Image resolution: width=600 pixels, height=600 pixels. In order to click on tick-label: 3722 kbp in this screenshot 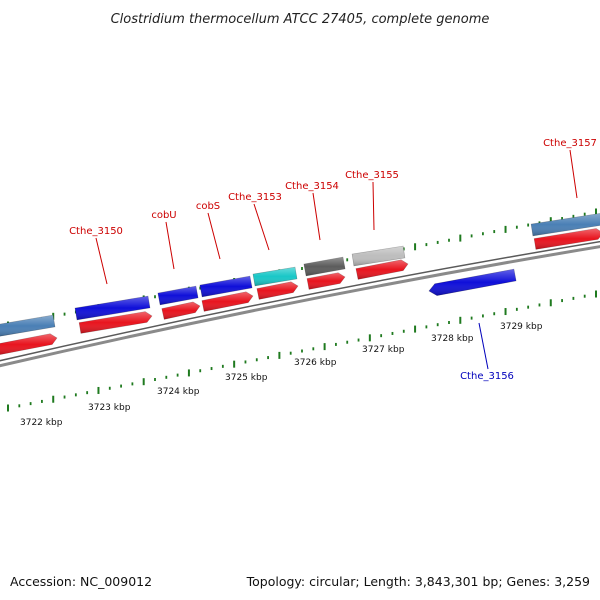, I will do `click(41, 423)`.